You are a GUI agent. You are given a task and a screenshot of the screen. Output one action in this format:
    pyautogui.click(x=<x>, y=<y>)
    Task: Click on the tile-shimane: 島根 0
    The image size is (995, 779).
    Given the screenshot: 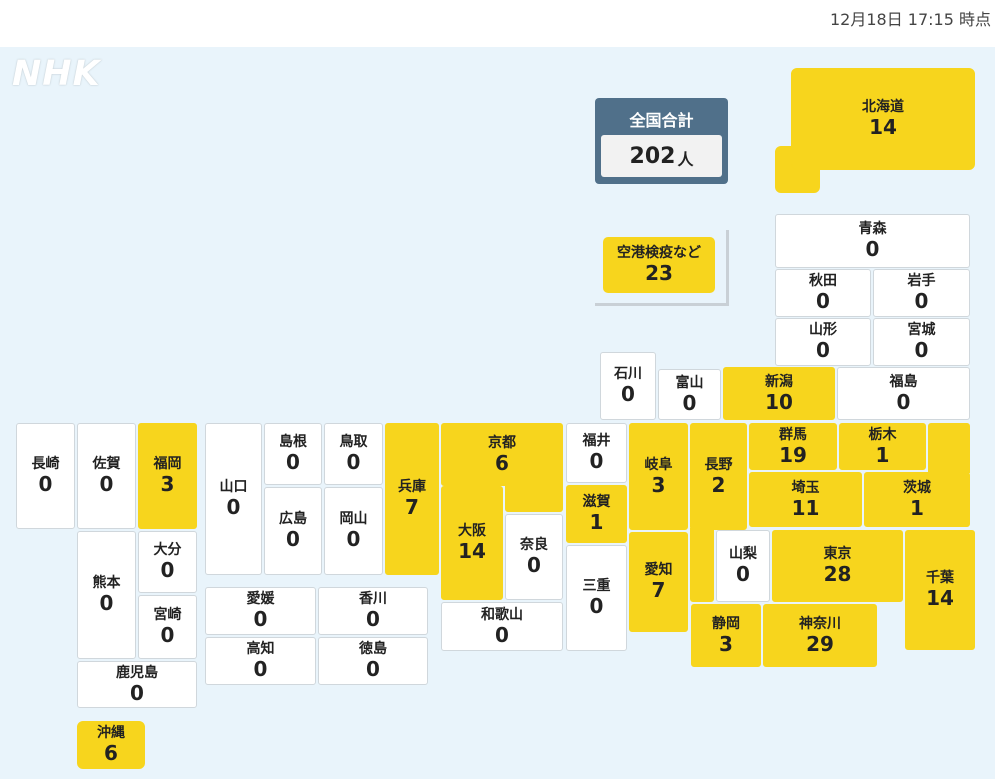 What is the action you would take?
    pyautogui.click(x=293, y=454)
    